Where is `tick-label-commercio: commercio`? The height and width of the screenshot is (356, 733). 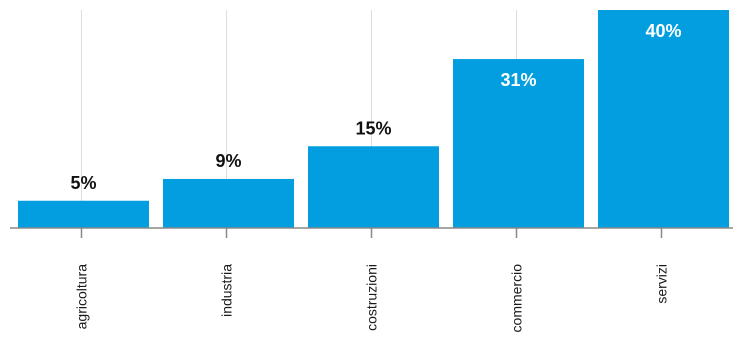
tick-label-commercio: commercio is located at coordinates (517, 298).